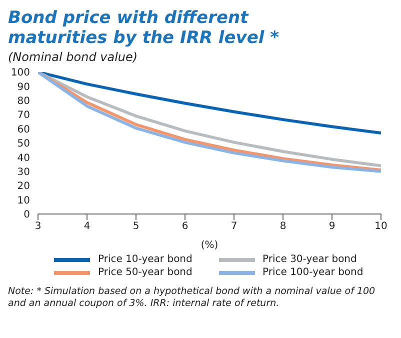  I want to click on x-tick-label: 5, so click(136, 226).